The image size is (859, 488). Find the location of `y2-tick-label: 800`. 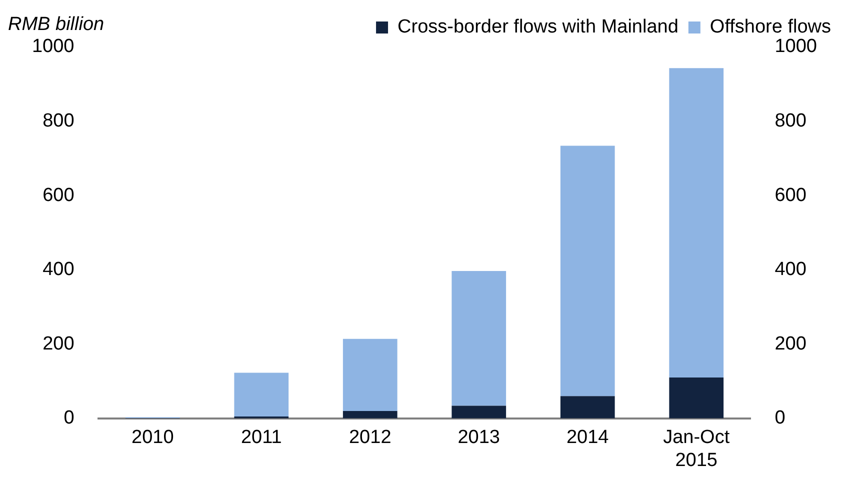

y2-tick-label: 800 is located at coordinates (790, 121).